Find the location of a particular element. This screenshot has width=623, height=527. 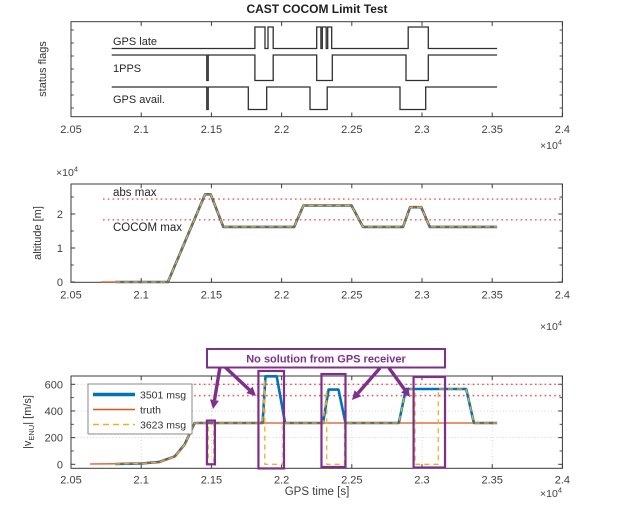

annotation-no-solution: No solution from GPS receiver is located at coordinates (326, 378).